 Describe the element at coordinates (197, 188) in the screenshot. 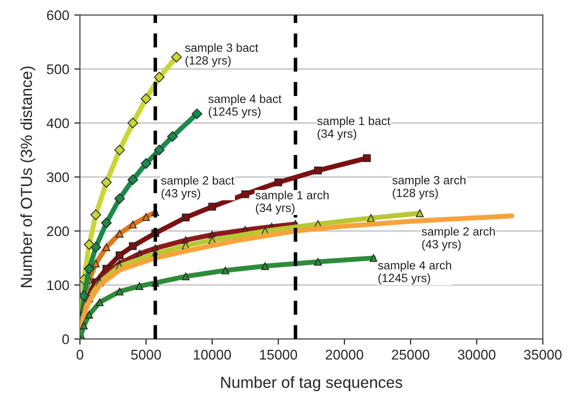

I see `series-label: sample 2 bact (43 yrs)` at that location.